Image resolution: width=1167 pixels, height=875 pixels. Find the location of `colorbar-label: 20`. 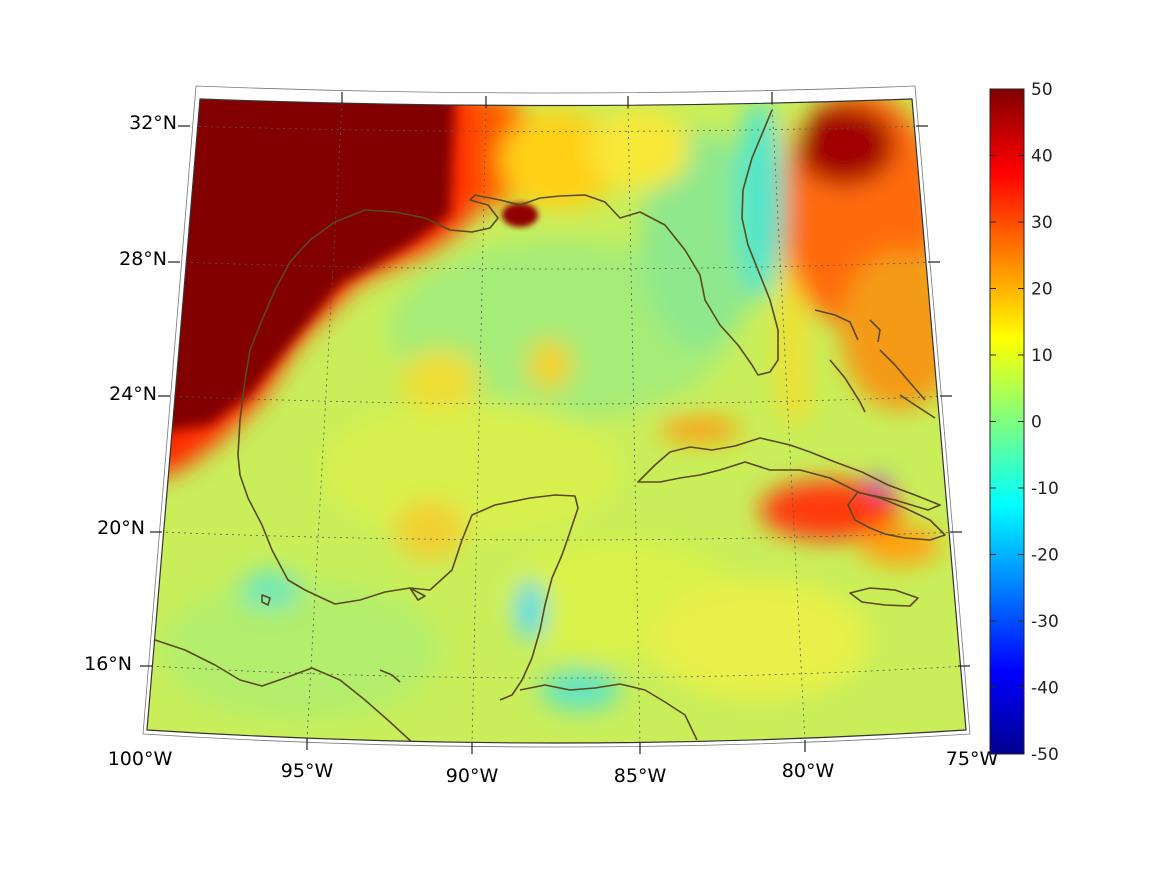

colorbar-label: 20 is located at coordinates (1042, 290).